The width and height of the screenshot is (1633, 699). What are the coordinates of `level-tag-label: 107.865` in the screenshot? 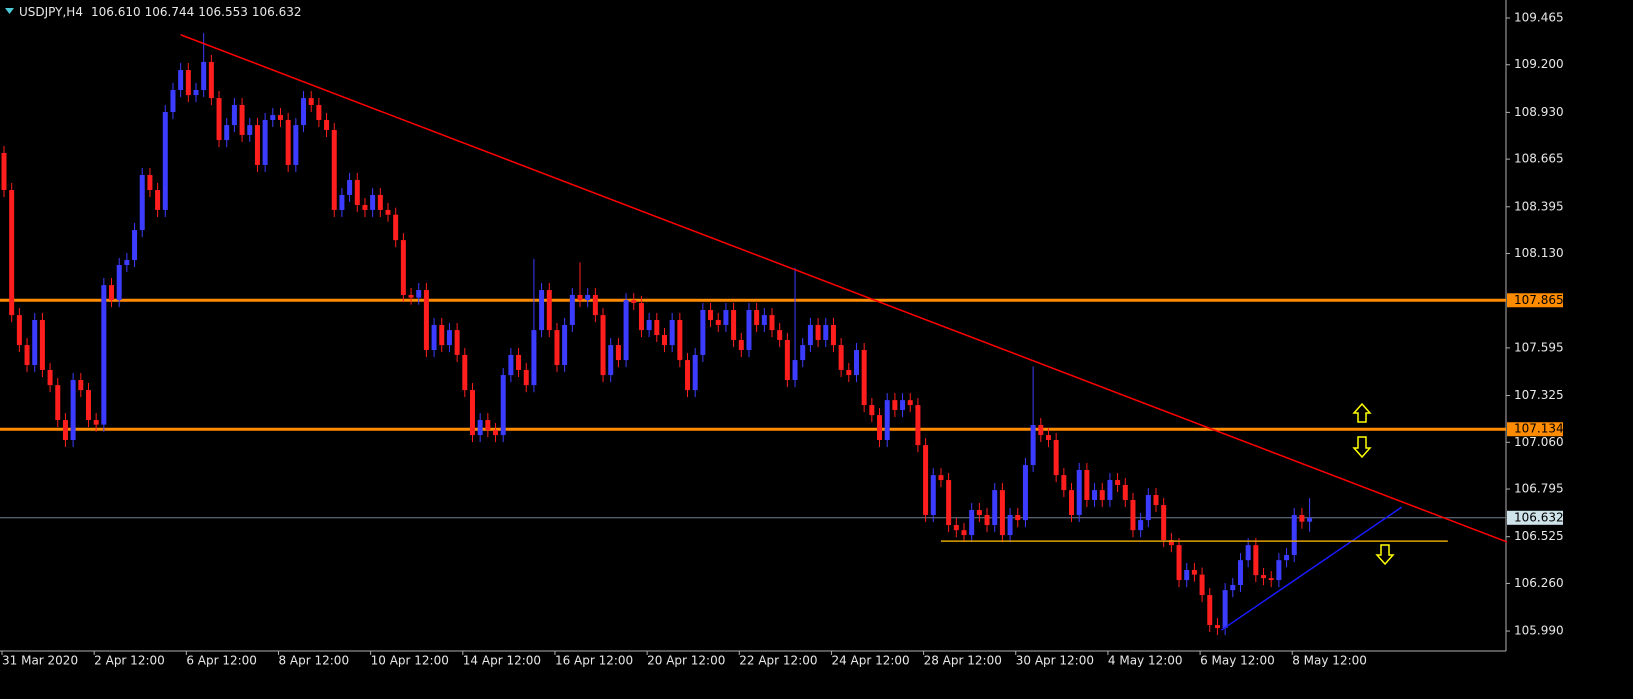 It's located at (1539, 300).